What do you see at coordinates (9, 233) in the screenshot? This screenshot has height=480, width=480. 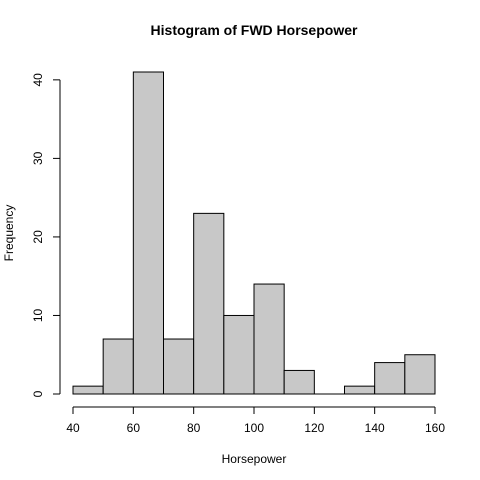 I see `y-axis-label: Frequency` at bounding box center [9, 233].